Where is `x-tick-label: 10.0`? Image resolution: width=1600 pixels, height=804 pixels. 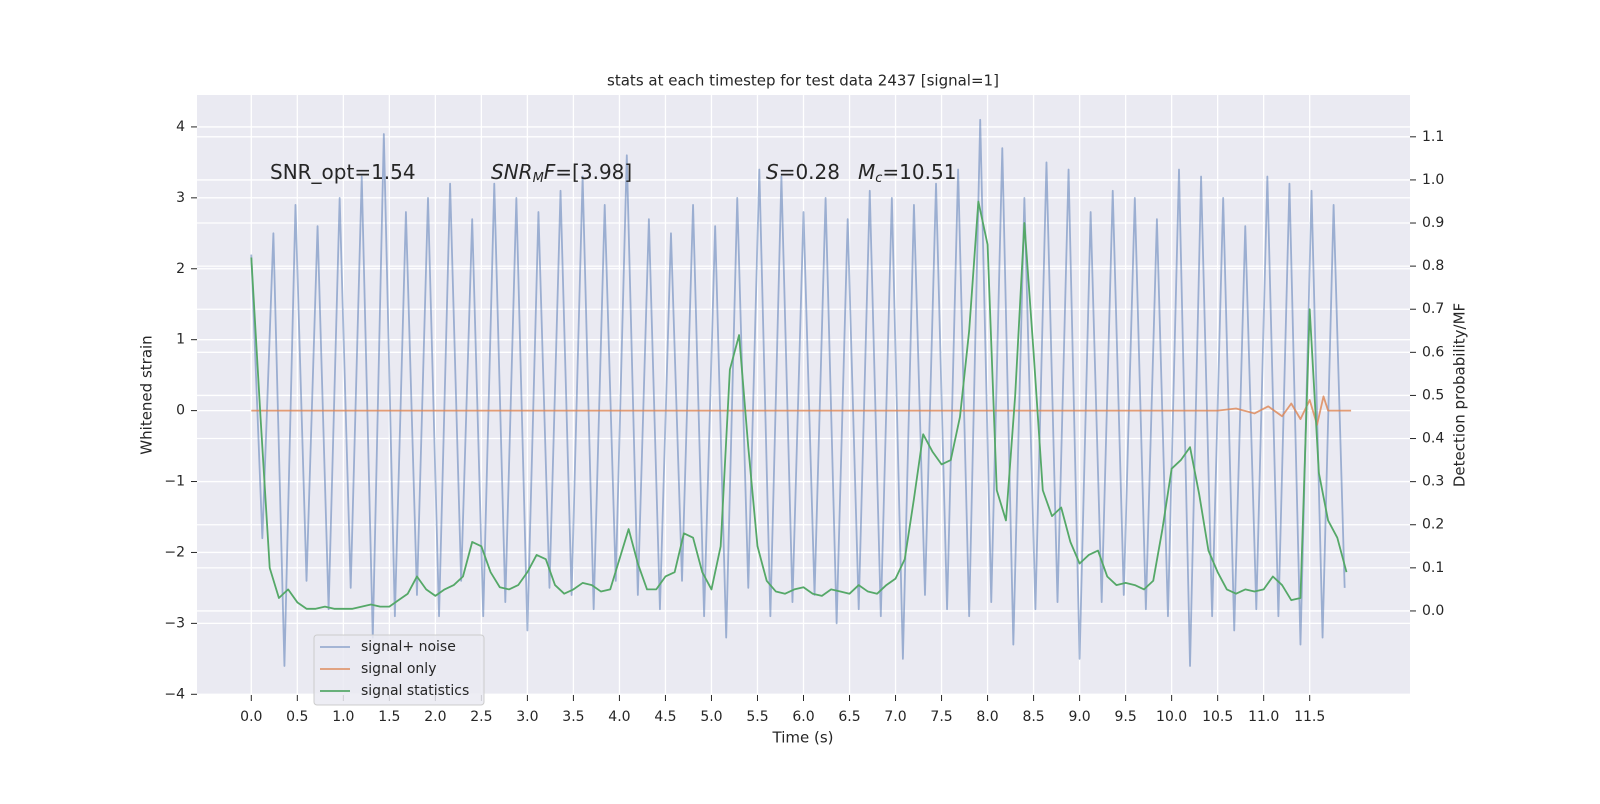
x-tick-label: 10.0 is located at coordinates (1171, 717).